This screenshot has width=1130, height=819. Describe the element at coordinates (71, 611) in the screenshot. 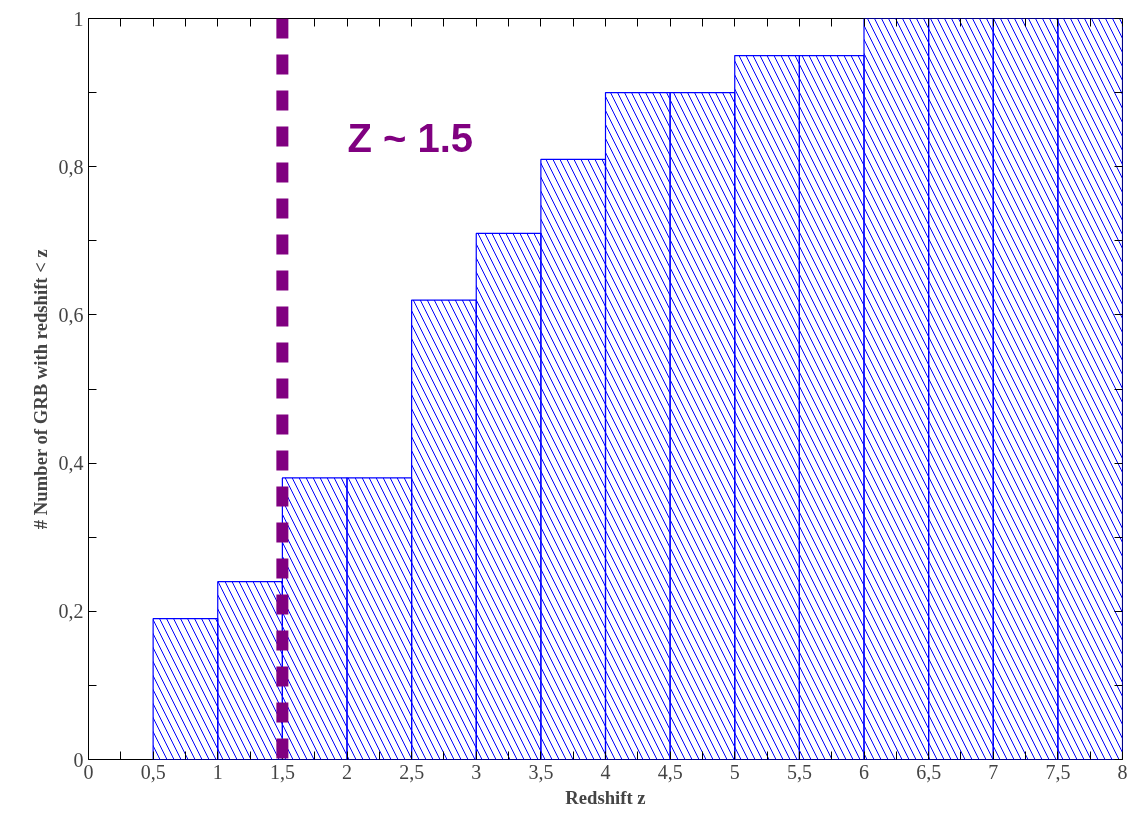

I see `y-tick-label: 0,2` at that location.